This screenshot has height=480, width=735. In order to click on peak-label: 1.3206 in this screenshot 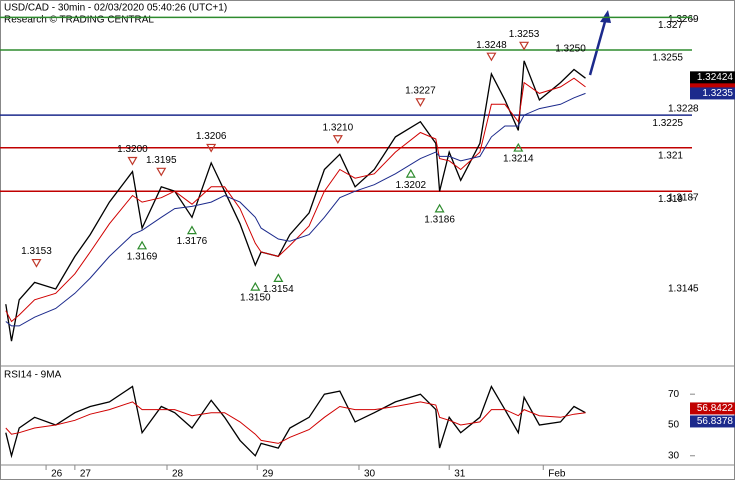, I will do `click(211, 136)`.